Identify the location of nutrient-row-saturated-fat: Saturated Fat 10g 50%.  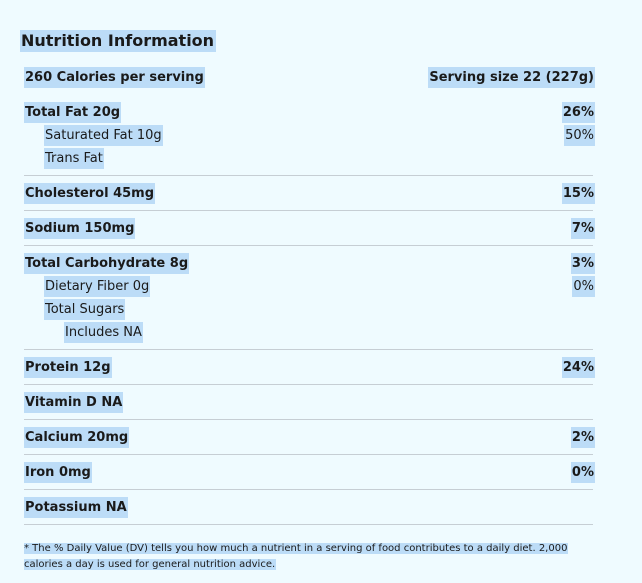
(309, 135).